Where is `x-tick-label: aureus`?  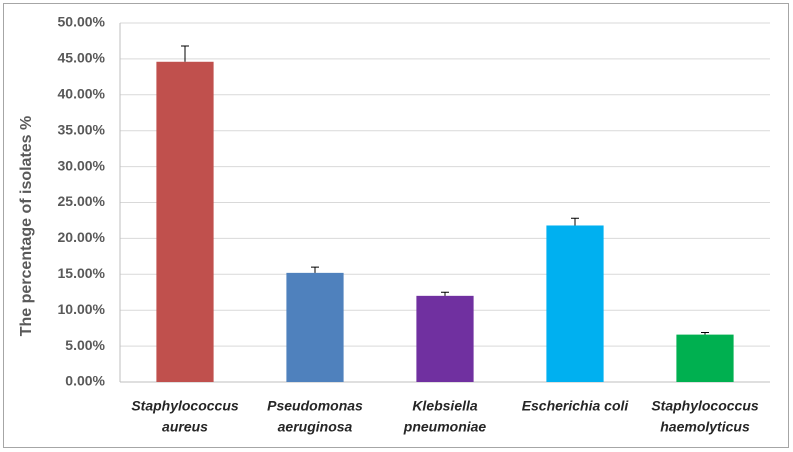 x-tick-label: aureus is located at coordinates (185, 427).